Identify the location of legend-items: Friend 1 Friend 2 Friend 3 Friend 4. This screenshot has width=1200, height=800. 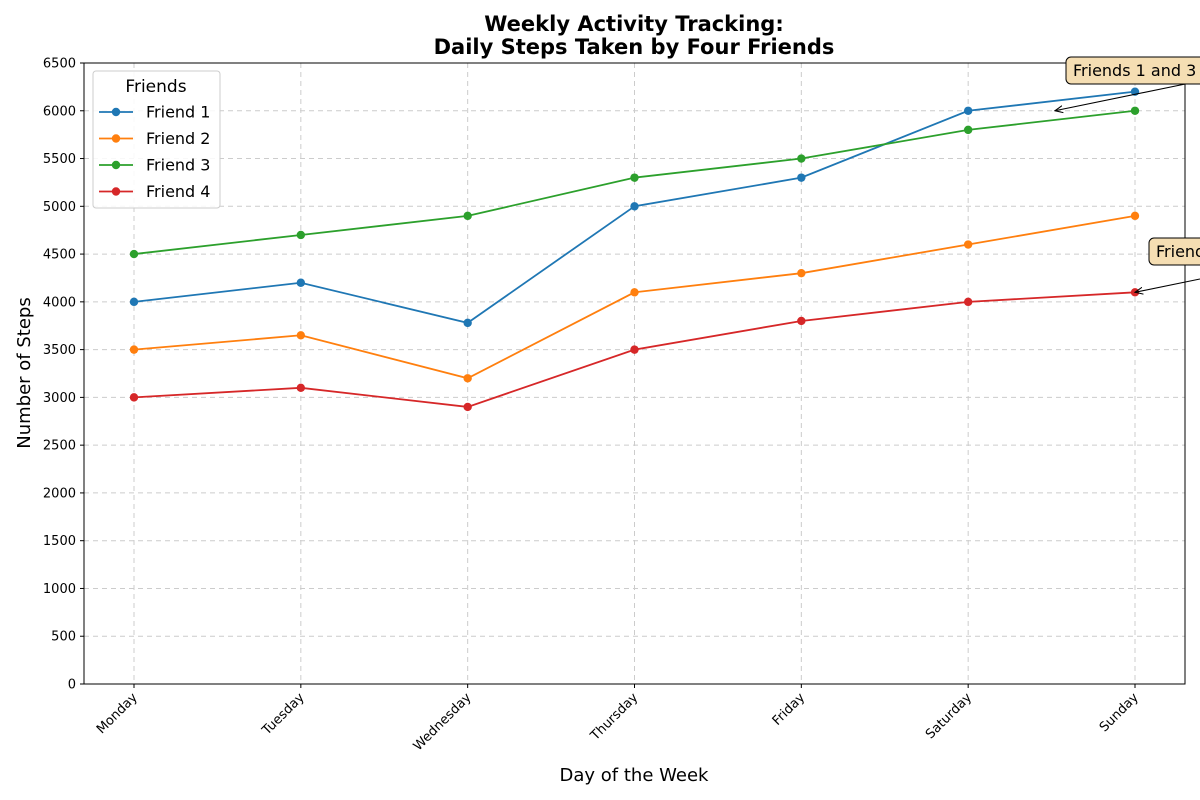
(154, 152).